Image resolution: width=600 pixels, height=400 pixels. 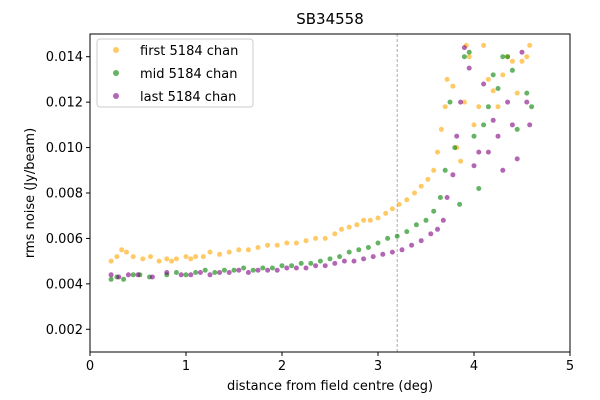 What do you see at coordinates (64, 103) in the screenshot?
I see `y-tick-label: 0.012` at bounding box center [64, 103].